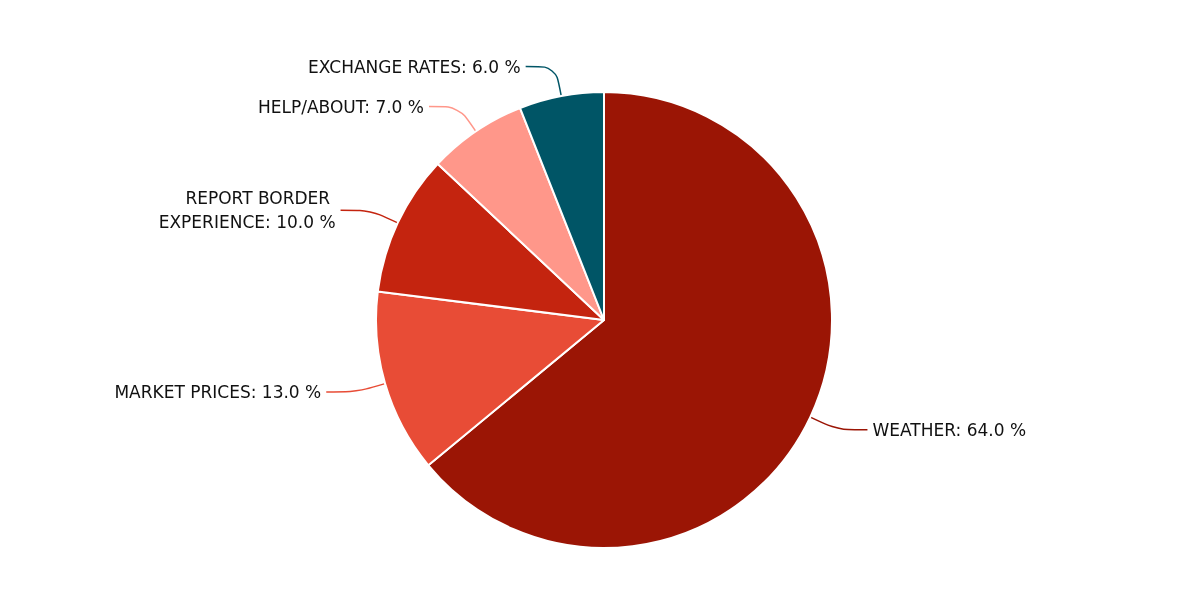 Image resolution: width=1200 pixels, height=600 pixels. I want to click on slice-label: MARKET PRICES: 13.0 %, so click(218, 391).